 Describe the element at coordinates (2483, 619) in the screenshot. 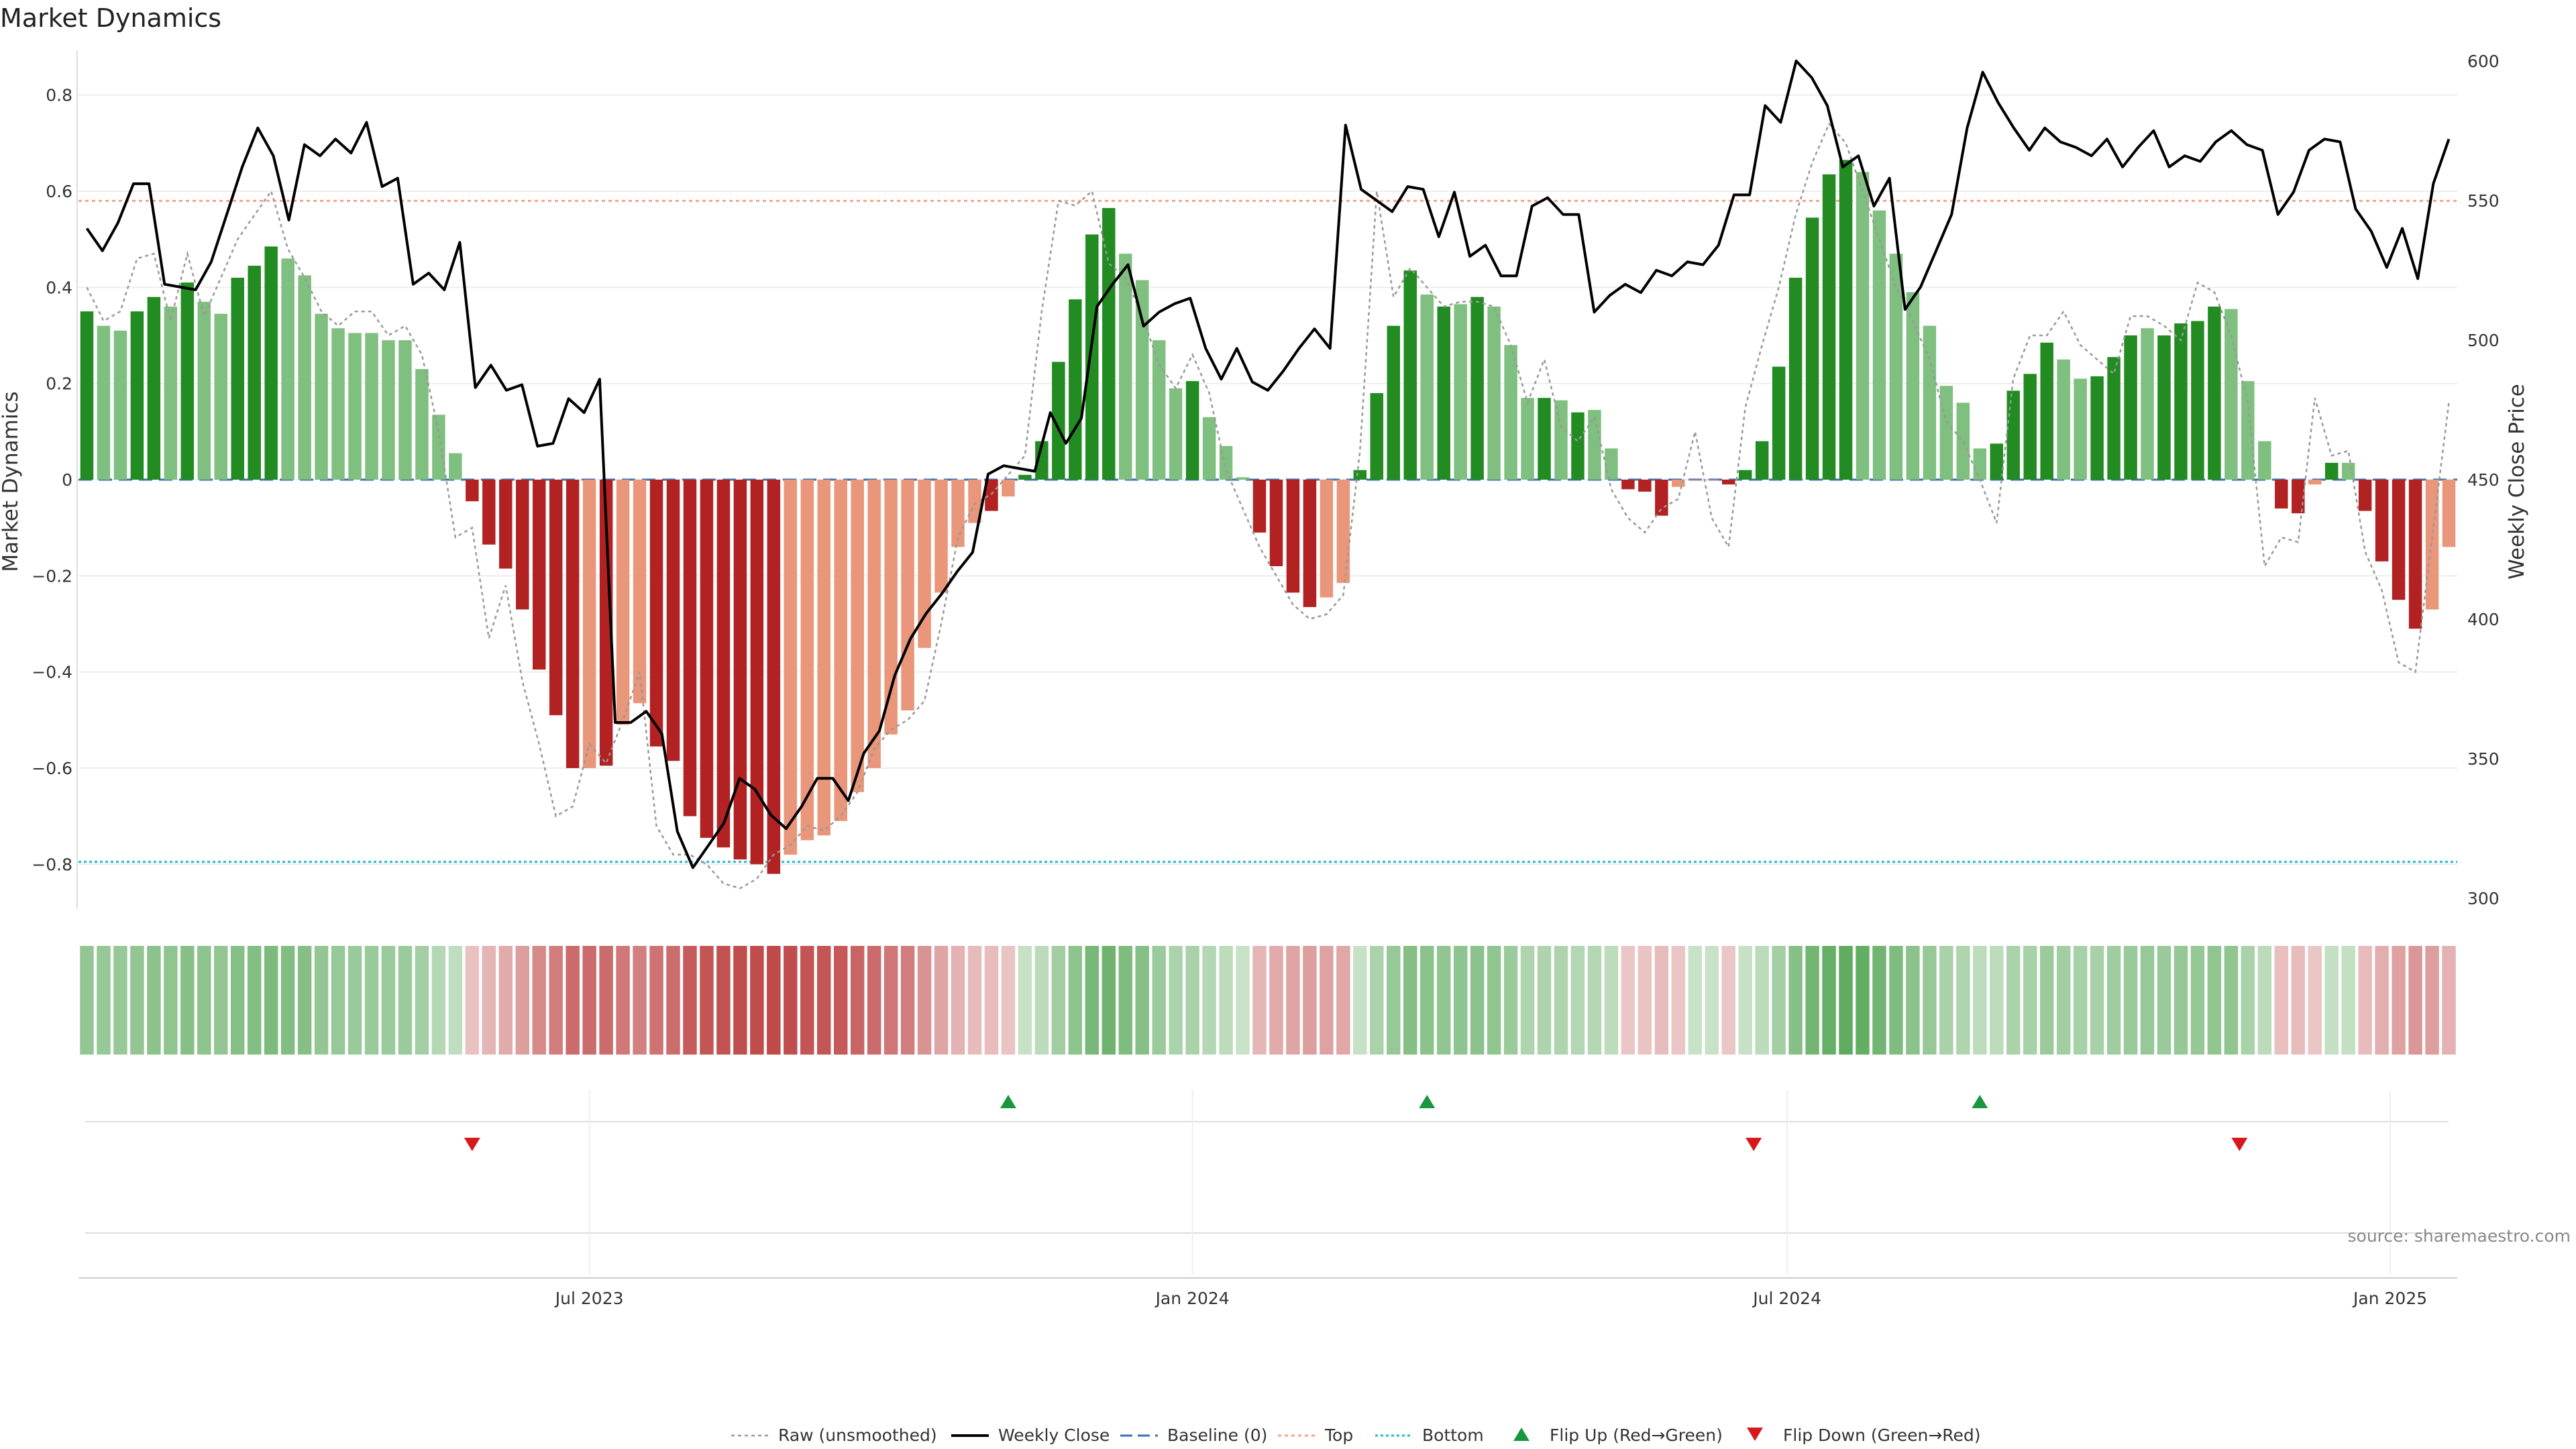

I see `y-tick-right: 400` at that location.